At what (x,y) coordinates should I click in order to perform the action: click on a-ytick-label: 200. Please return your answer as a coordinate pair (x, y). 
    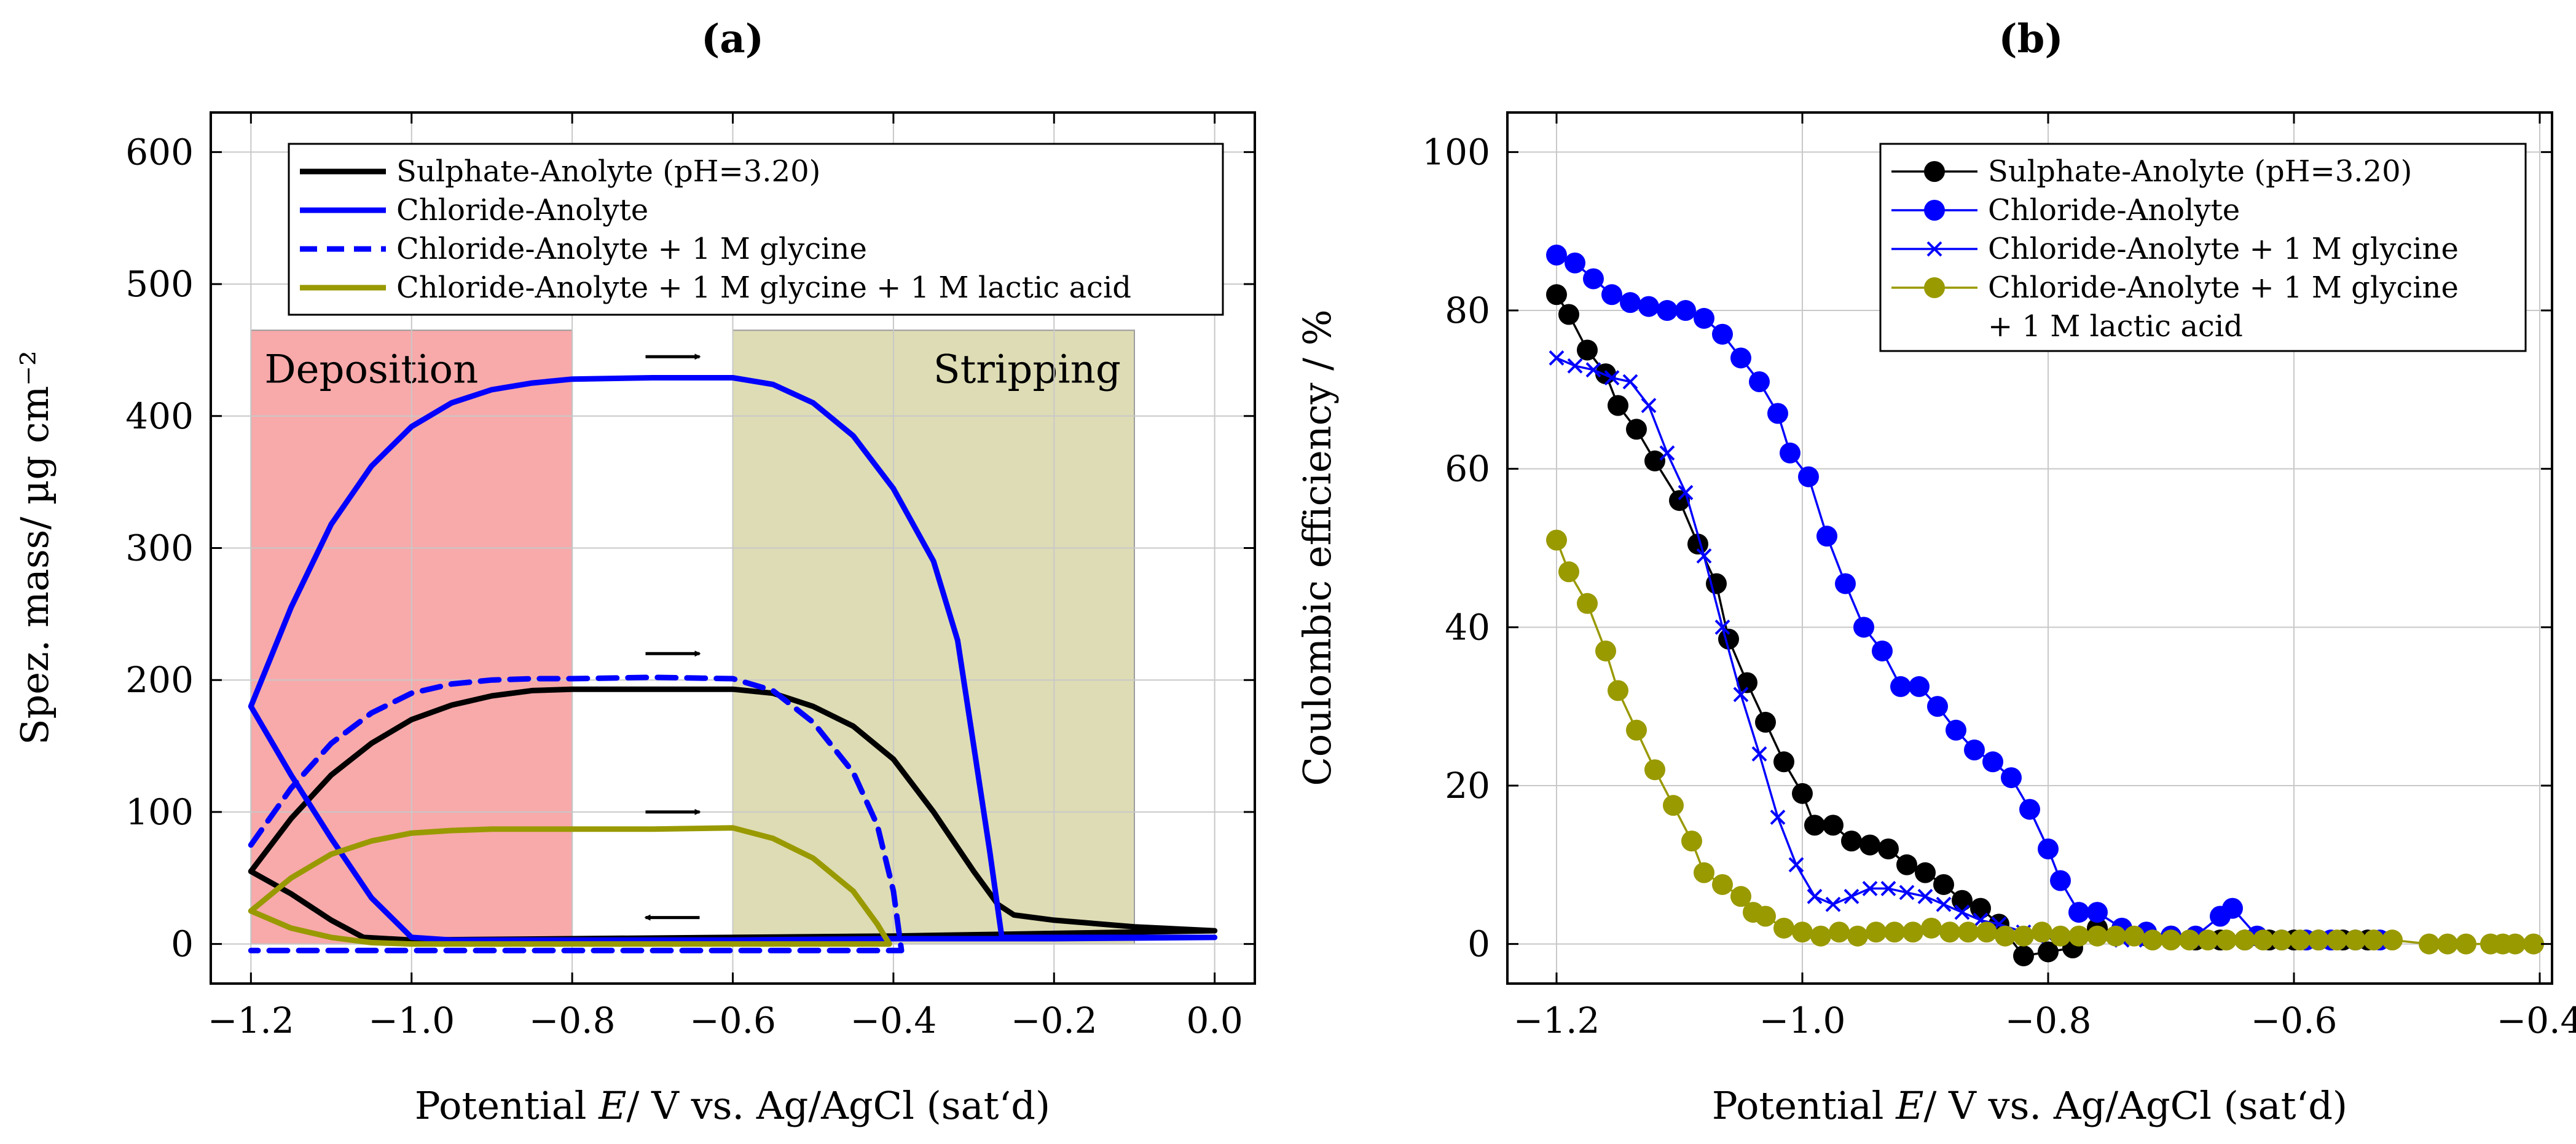
    Looking at the image, I should click on (159, 680).